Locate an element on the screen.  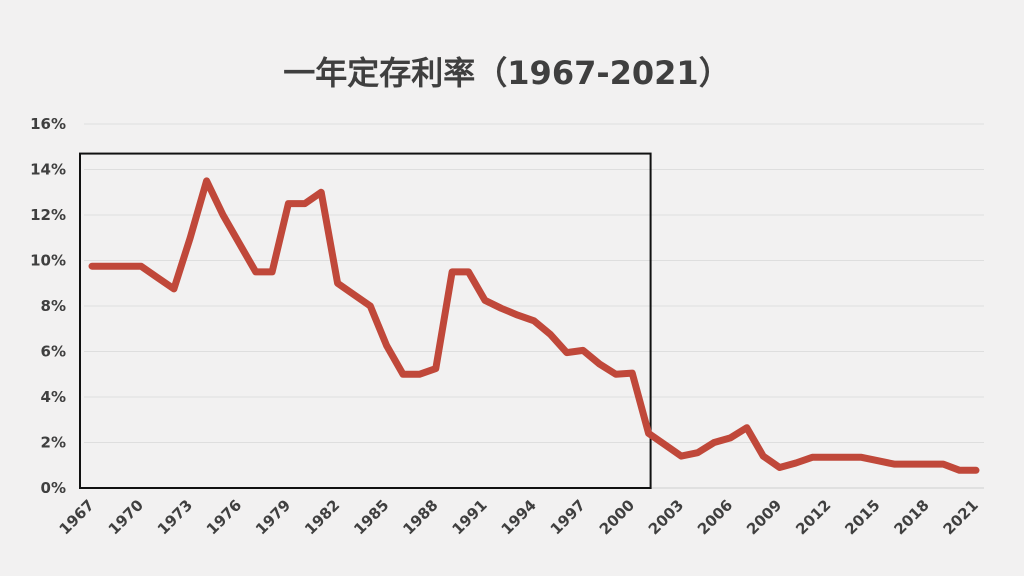
x-tick-label: 2003 is located at coordinates (666, 517).